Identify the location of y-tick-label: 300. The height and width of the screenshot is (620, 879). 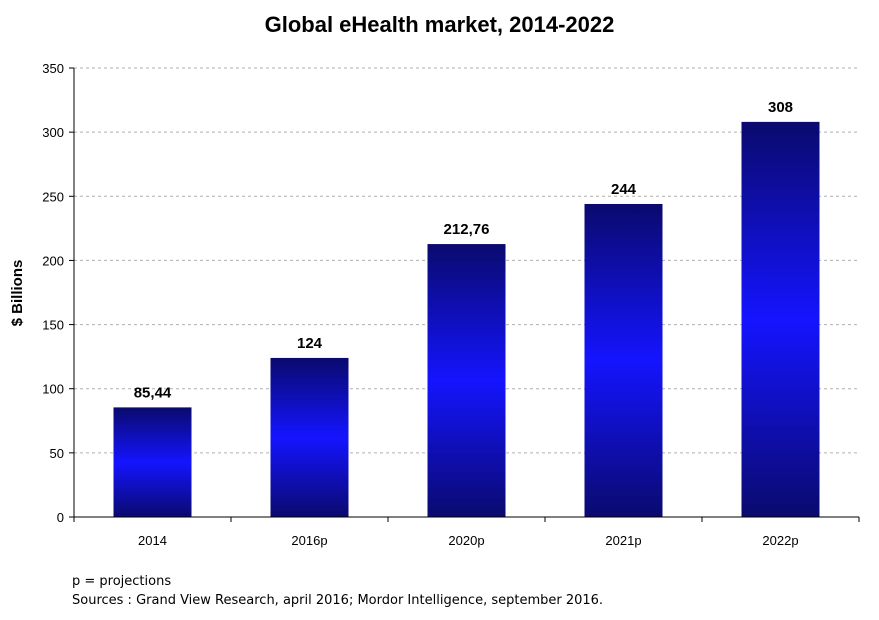
(53, 132).